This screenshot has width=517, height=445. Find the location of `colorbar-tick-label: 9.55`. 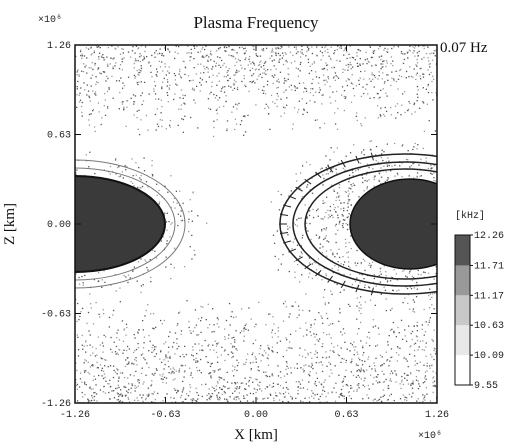

colorbar-tick-label: 9.55 is located at coordinates (486, 386).